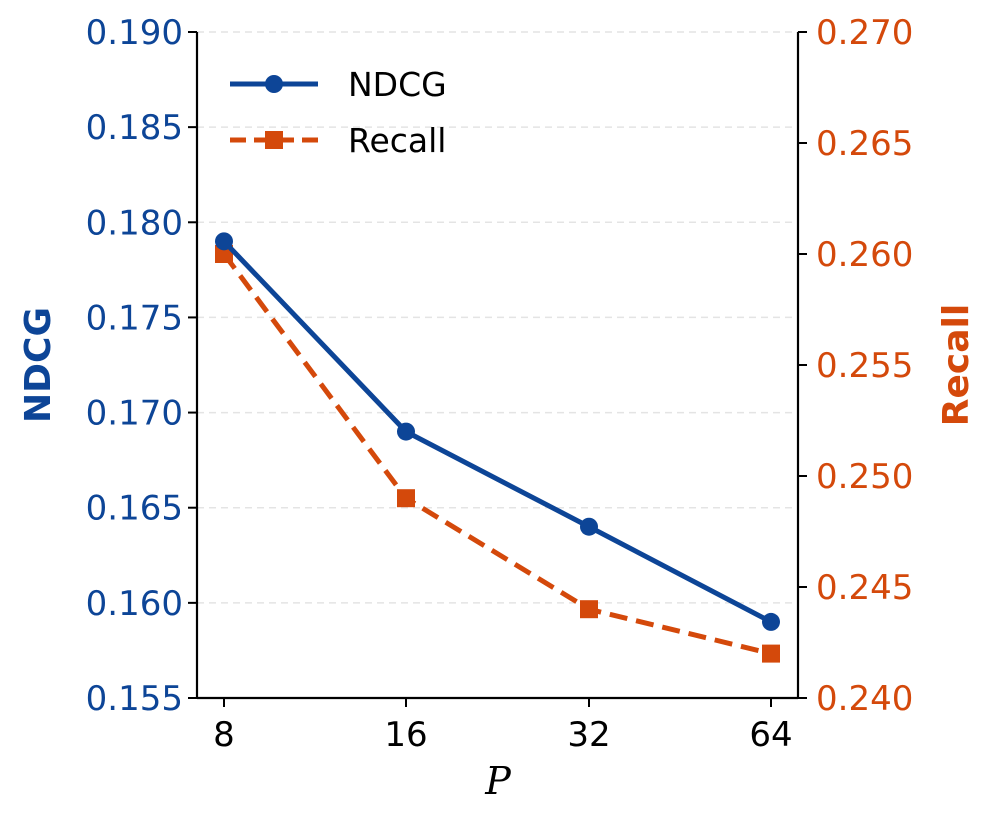 This screenshot has width=996, height=822. Describe the element at coordinates (588, 735) in the screenshot. I see `x-tick-label: 32` at that location.